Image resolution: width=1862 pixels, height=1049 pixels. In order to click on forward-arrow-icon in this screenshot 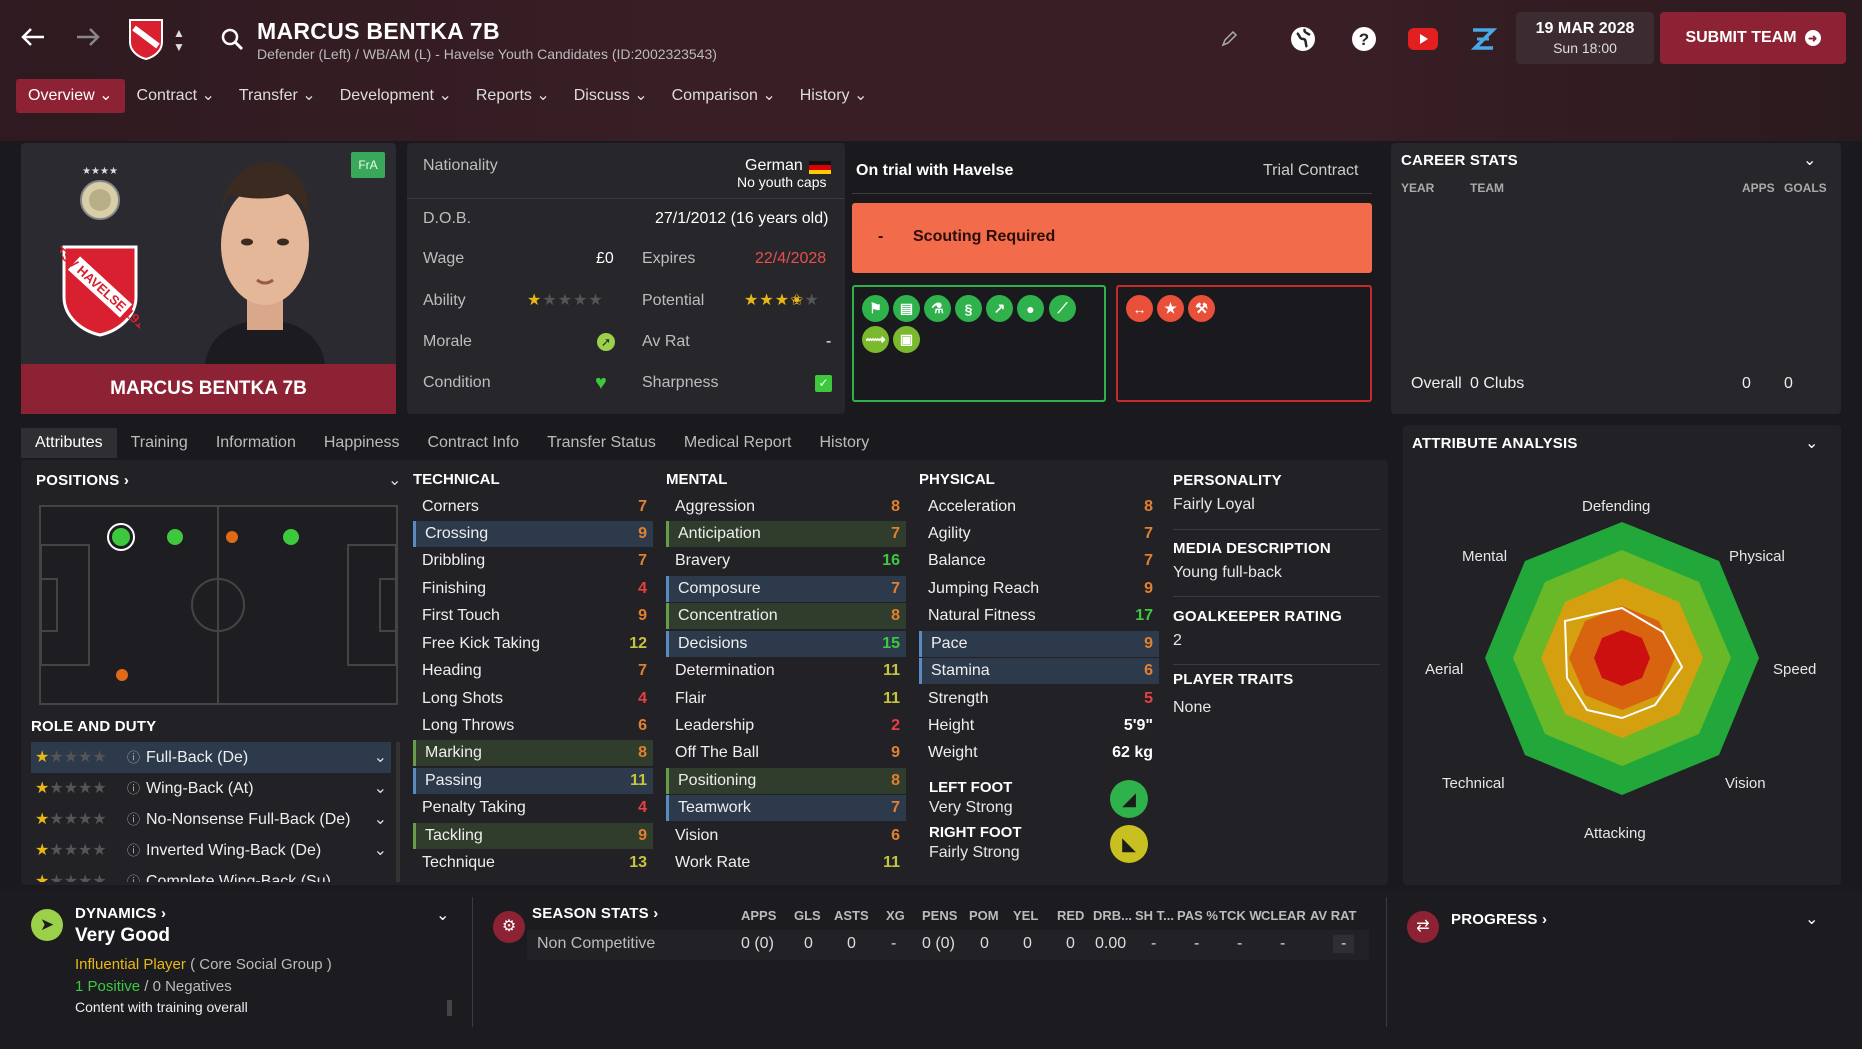, I will do `click(88, 40)`.